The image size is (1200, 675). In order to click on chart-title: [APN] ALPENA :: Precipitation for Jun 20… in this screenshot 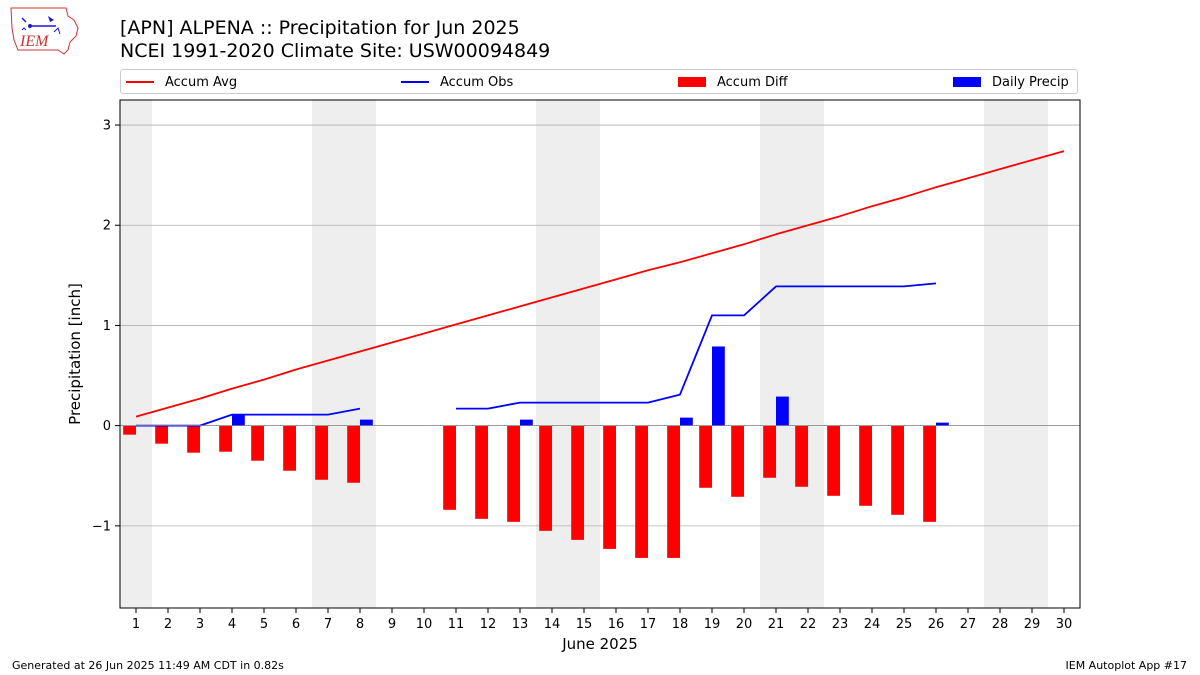, I will do `click(320, 28)`.